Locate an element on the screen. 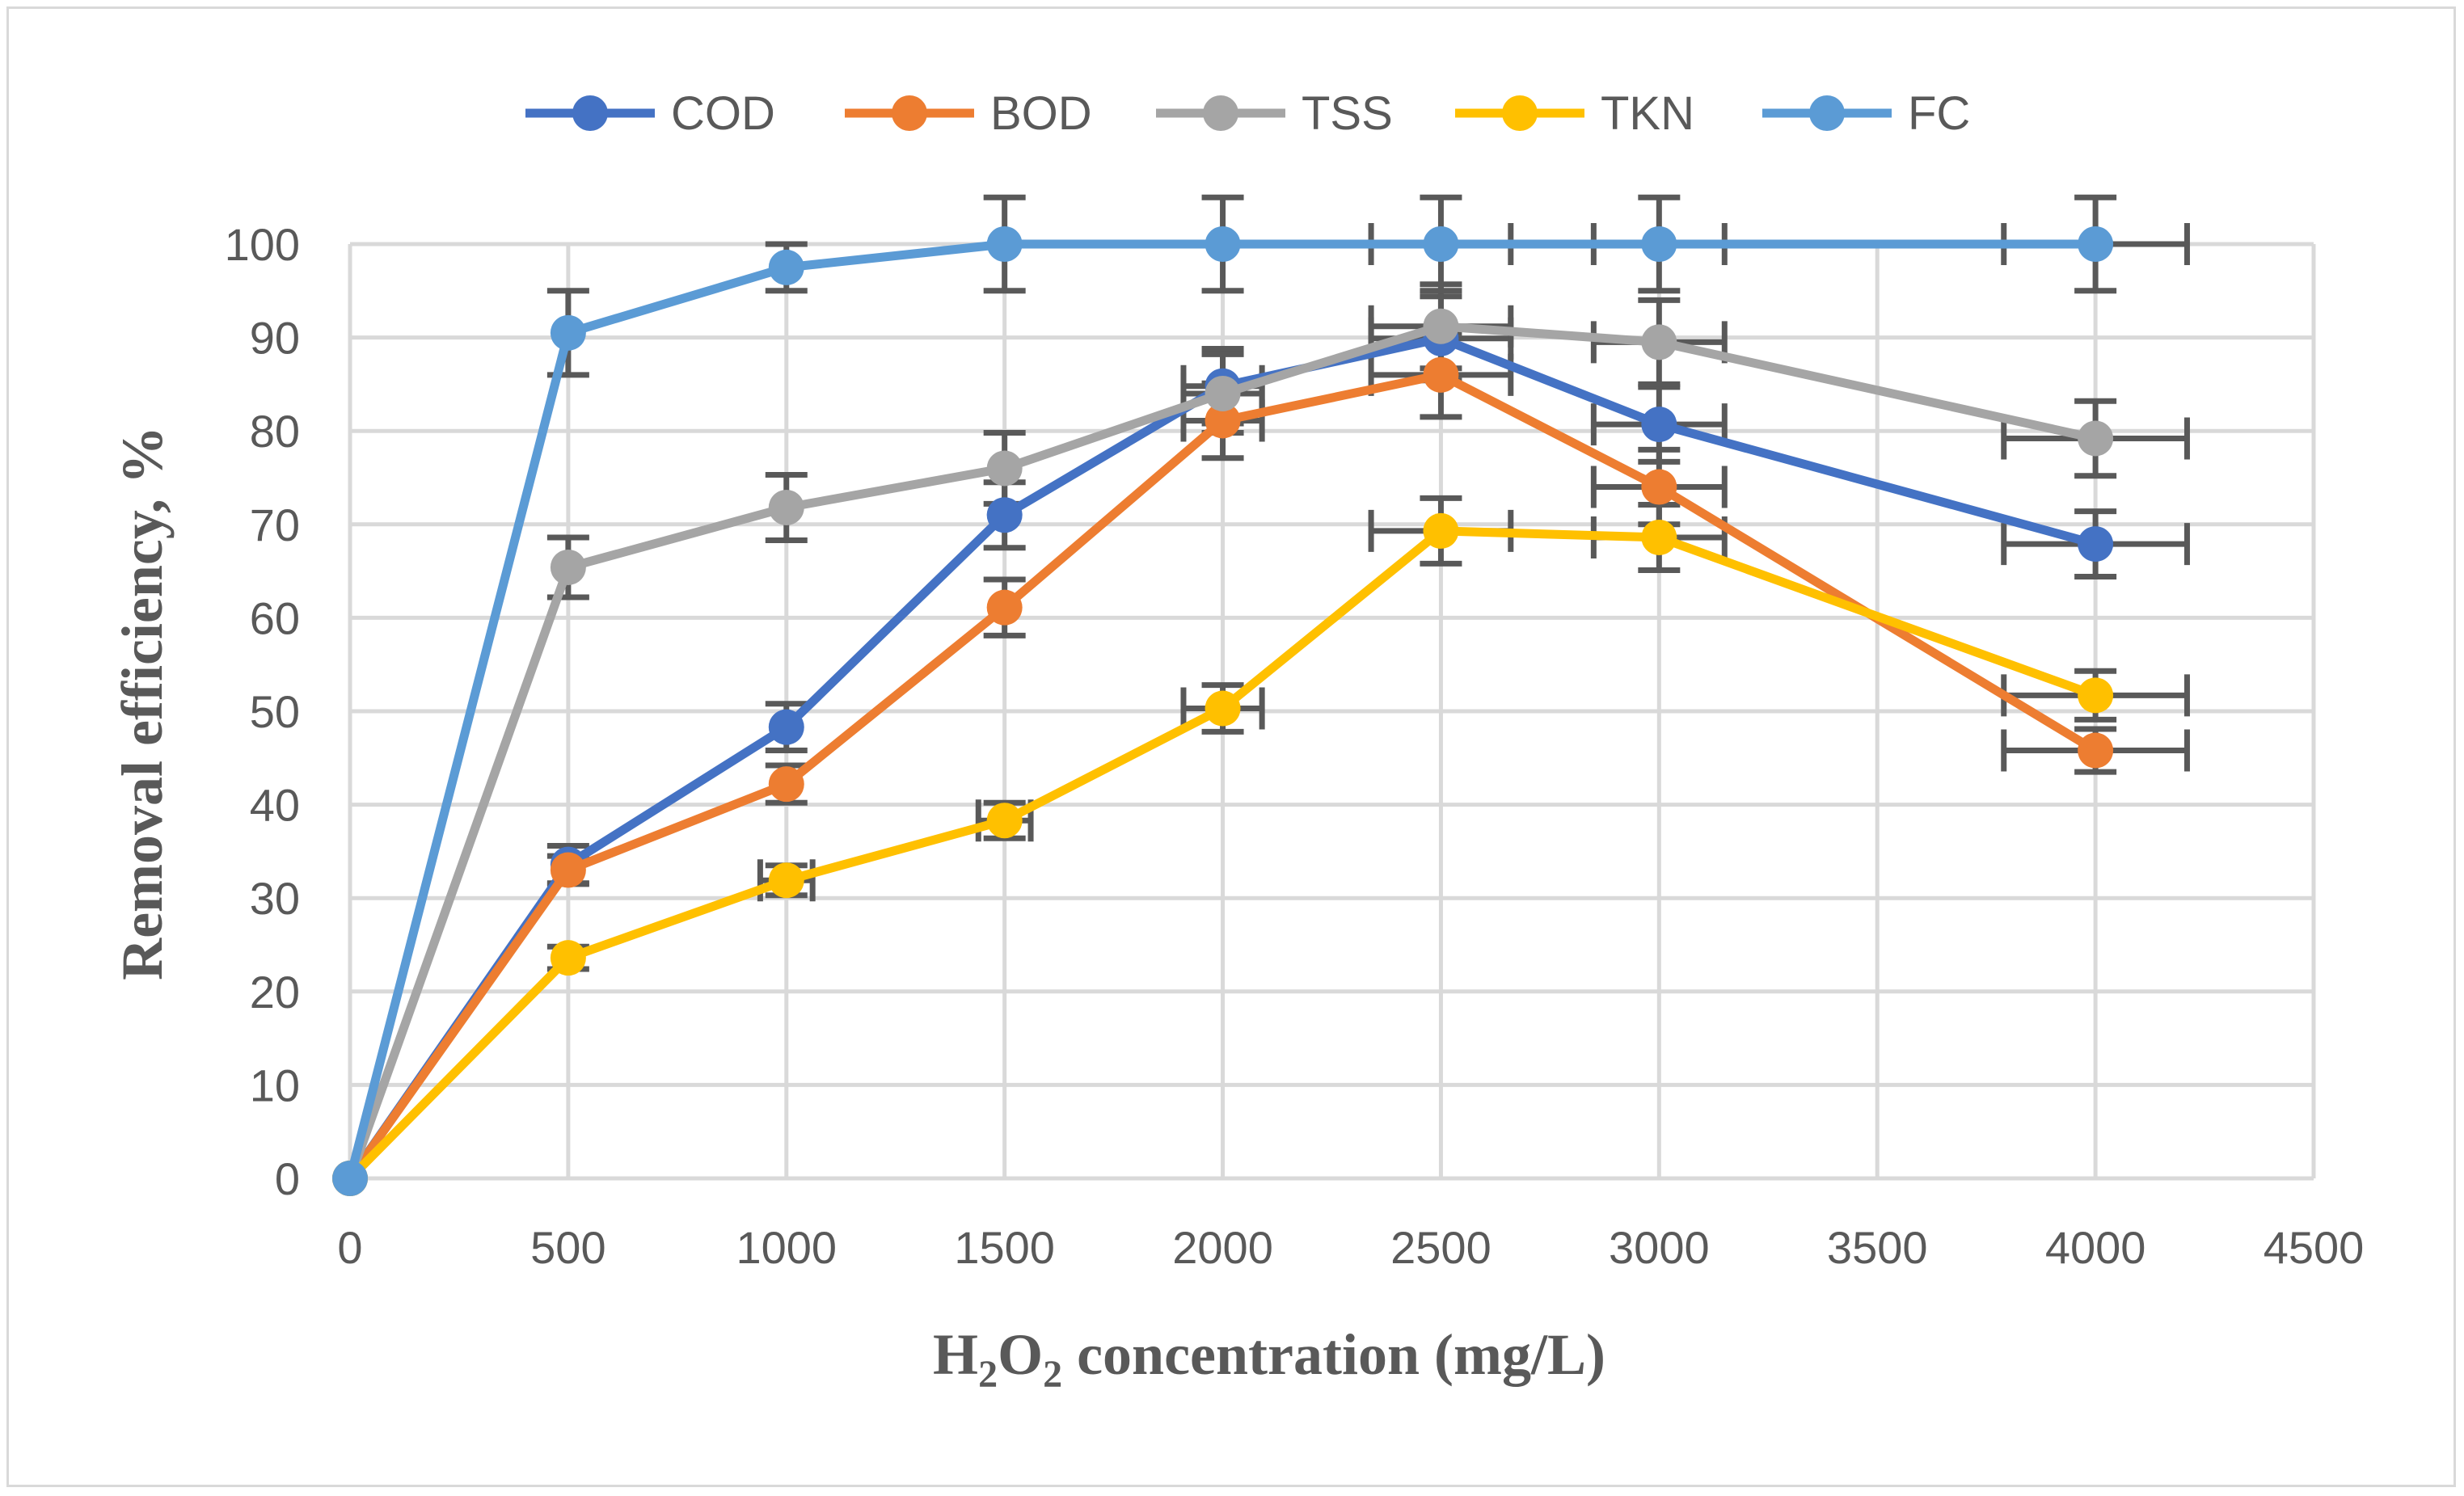 Image resolution: width=2464 pixels, height=1496 pixels. x-tick-label: 4000 is located at coordinates (2096, 1247).